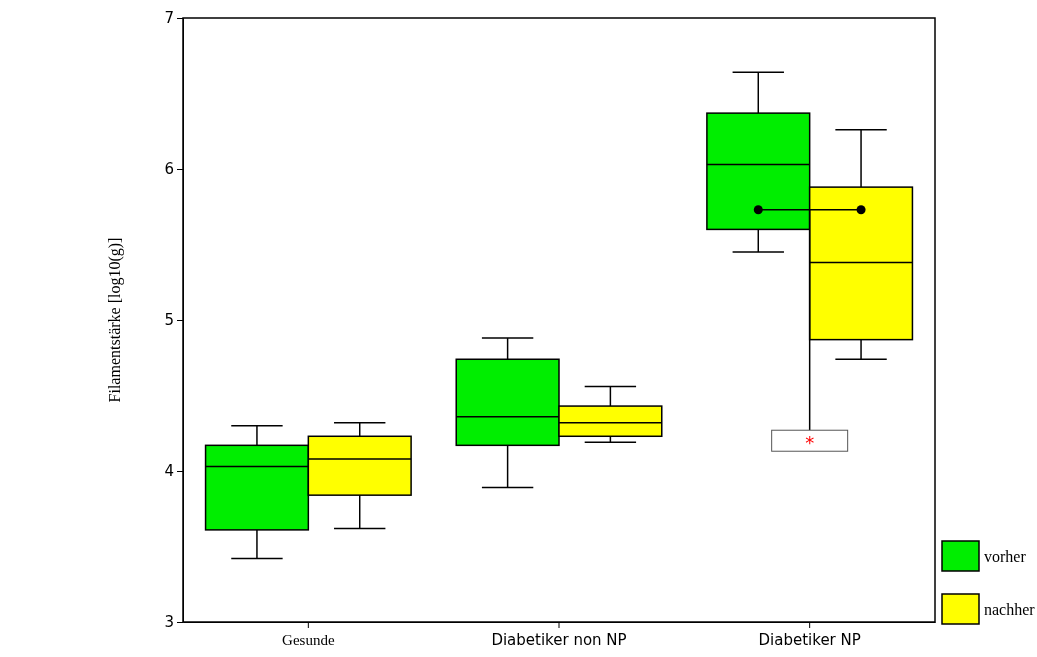 The width and height of the screenshot is (1037, 657). Describe the element at coordinates (169, 471) in the screenshot. I see `y-tick-label: 4` at that location.